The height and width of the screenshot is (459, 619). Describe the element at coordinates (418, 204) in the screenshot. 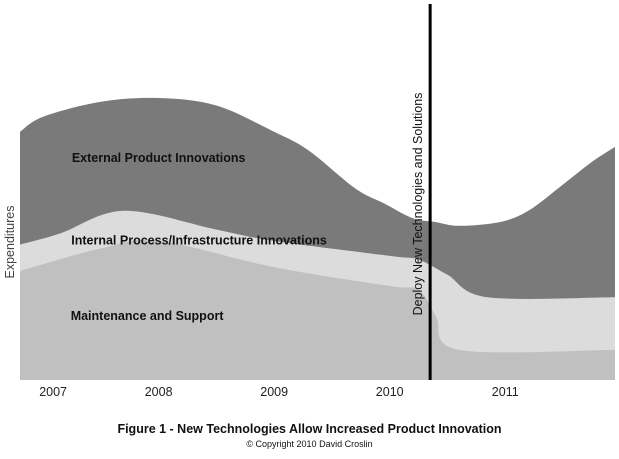

I see `milestone-label: Deploy New Technologies and Solutions` at that location.